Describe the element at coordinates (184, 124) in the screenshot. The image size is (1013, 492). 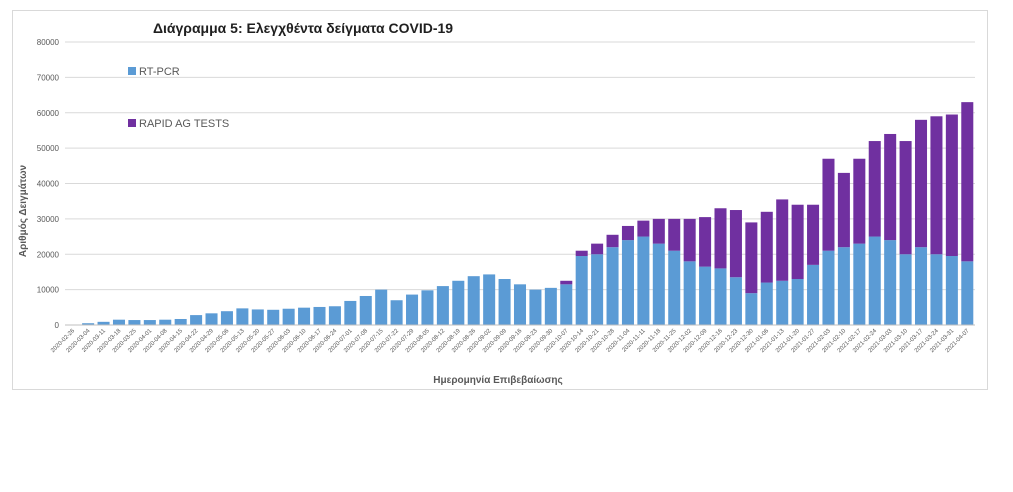
I see `legend-label-rapid-ag: RAPID AG TESTS` at that location.